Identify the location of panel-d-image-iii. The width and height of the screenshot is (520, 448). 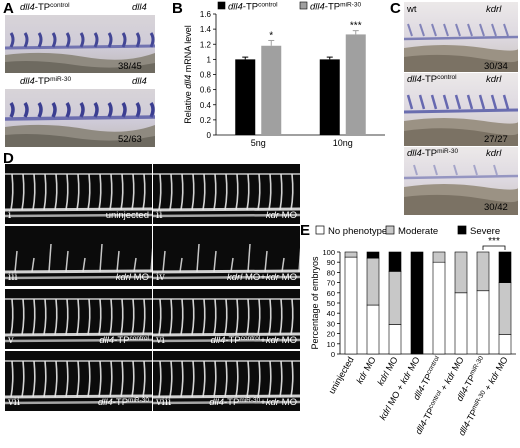
(78, 256).